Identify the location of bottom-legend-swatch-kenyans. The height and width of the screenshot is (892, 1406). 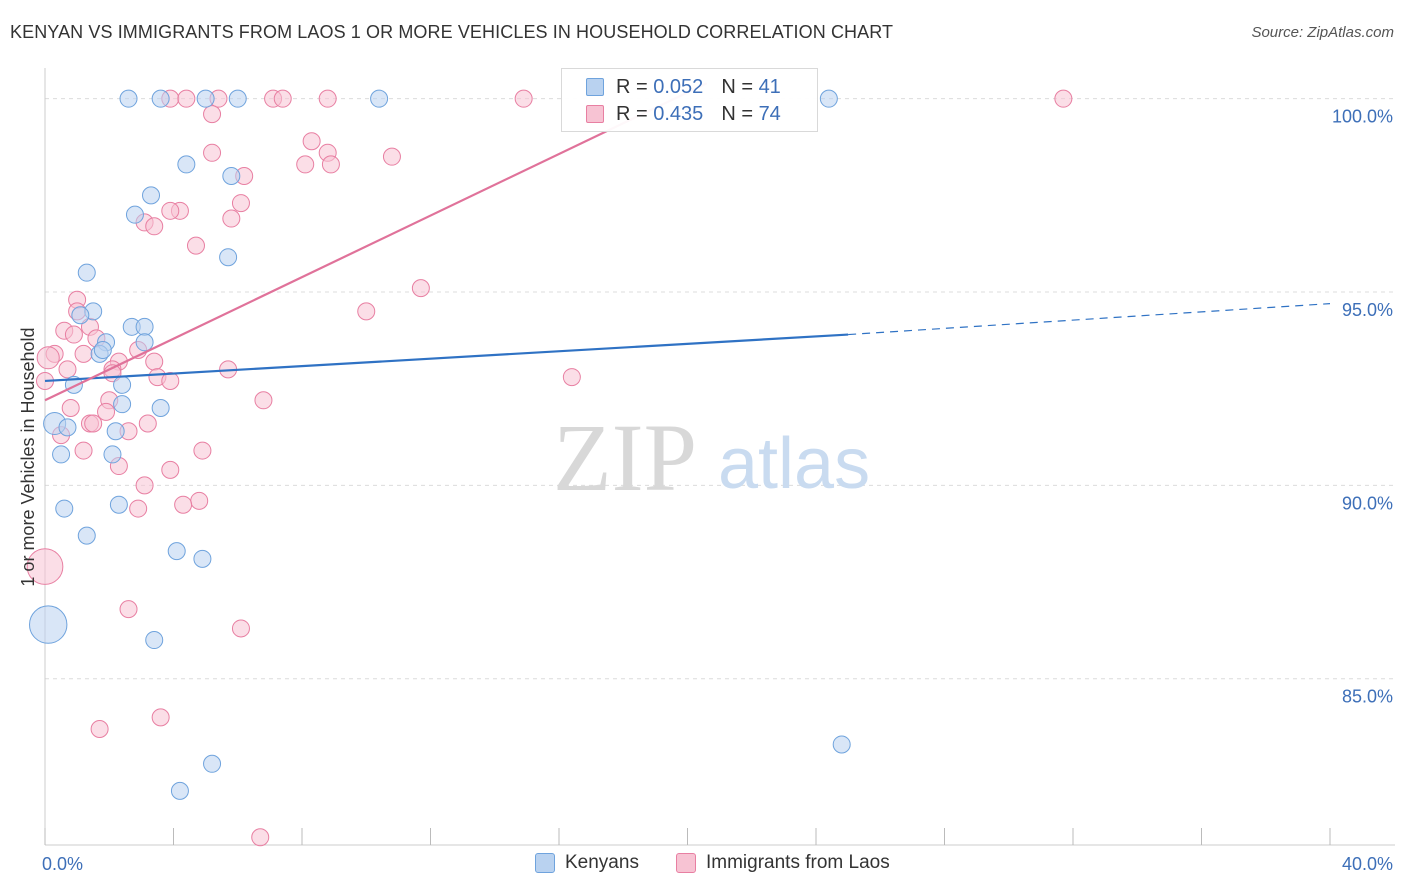
(545, 863).